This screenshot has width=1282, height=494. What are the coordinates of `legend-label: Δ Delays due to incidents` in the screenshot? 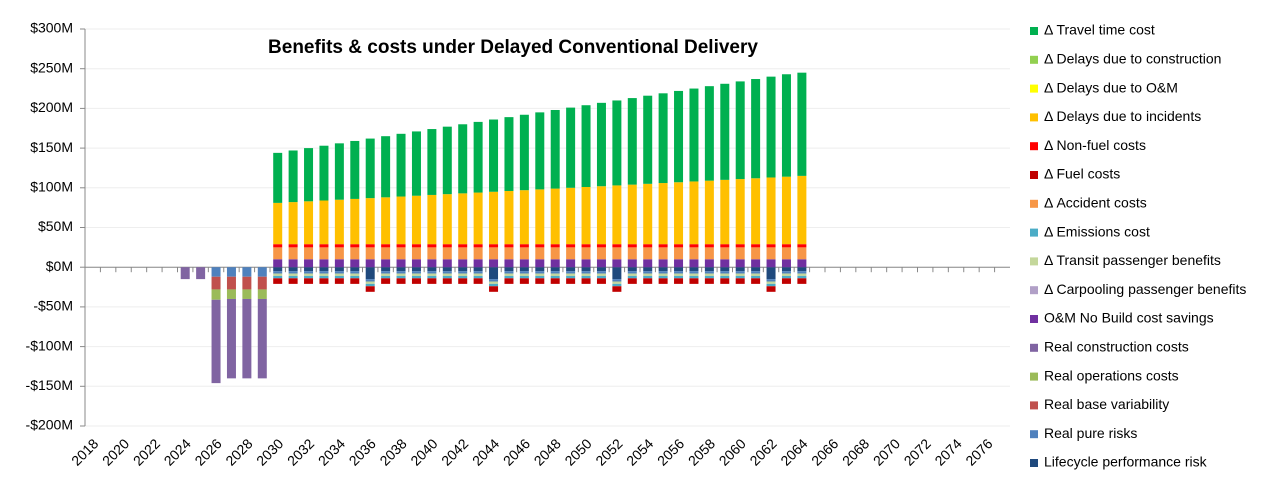 It's located at (1122, 116).